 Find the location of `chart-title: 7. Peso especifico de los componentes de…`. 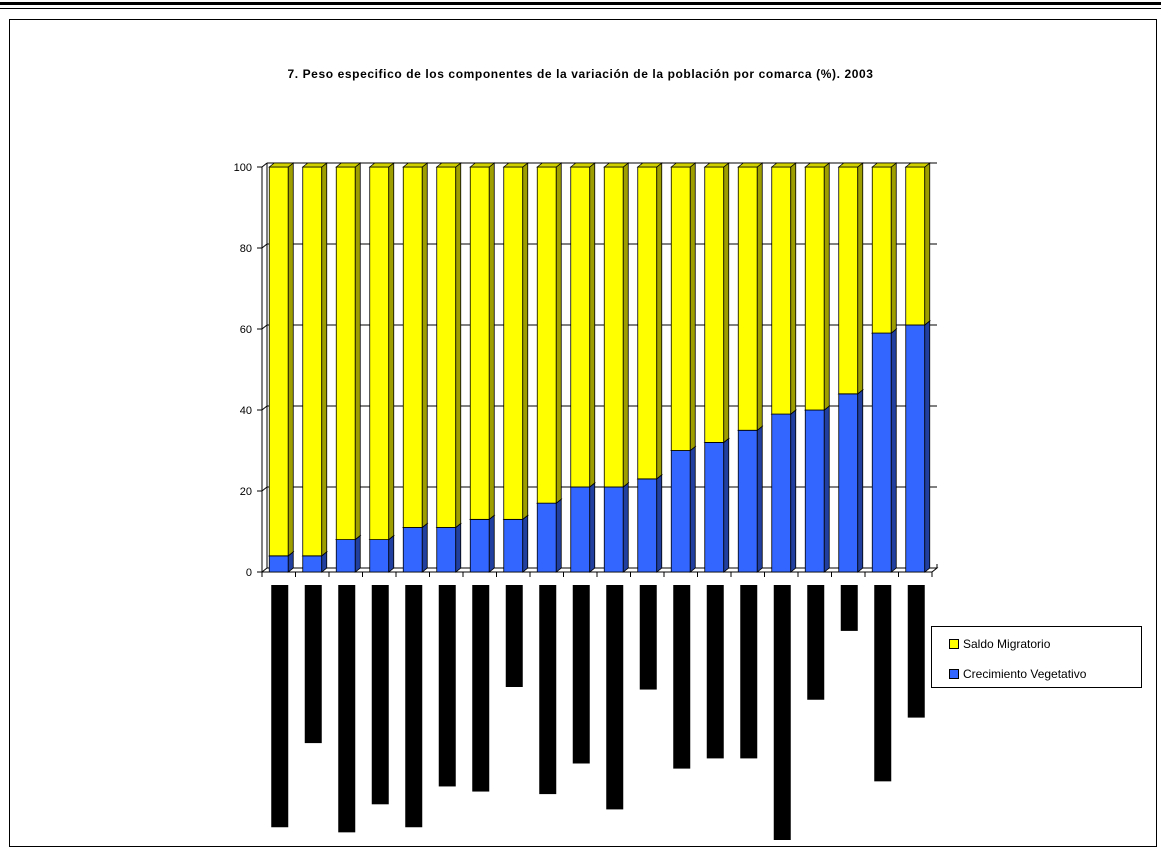

chart-title: 7. Peso especifico de los componentes de… is located at coordinates (580, 74).